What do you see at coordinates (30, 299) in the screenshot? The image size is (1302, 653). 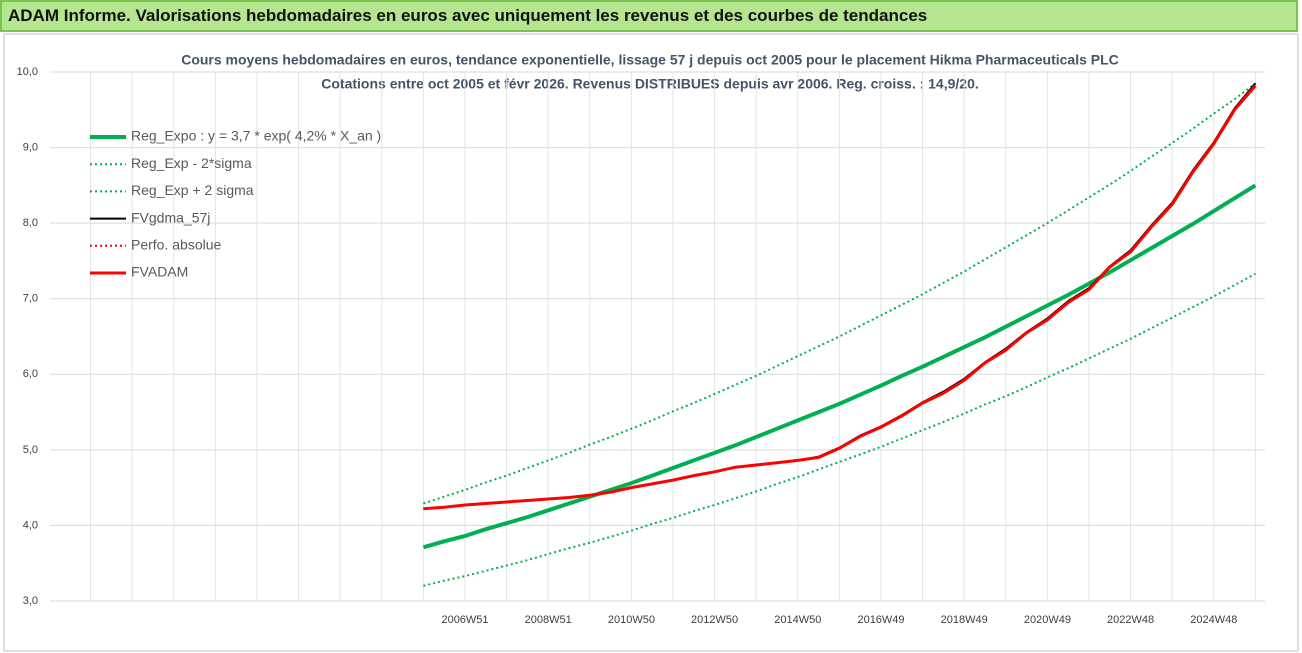 I see `y-tick-label: 7,0` at bounding box center [30, 299].